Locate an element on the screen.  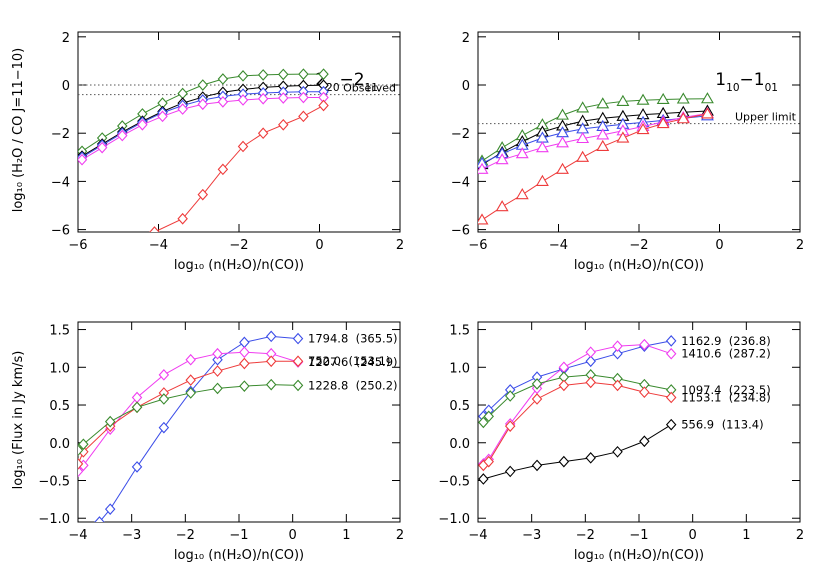
series-line-red is located at coordinates (188, 412).